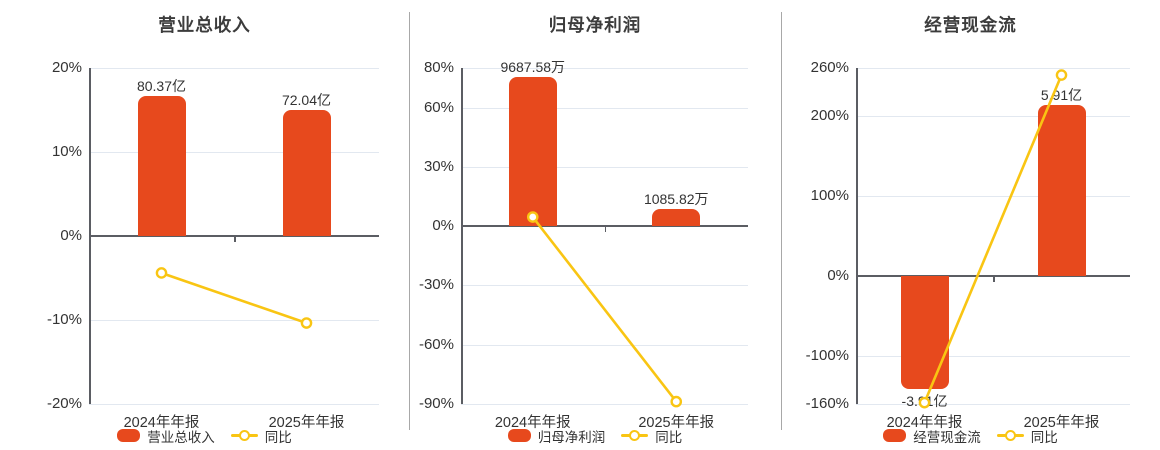 The height and width of the screenshot is (450, 1160). What do you see at coordinates (306, 100) in the screenshot?
I see `bar-value-label: 72.04亿` at bounding box center [306, 100].